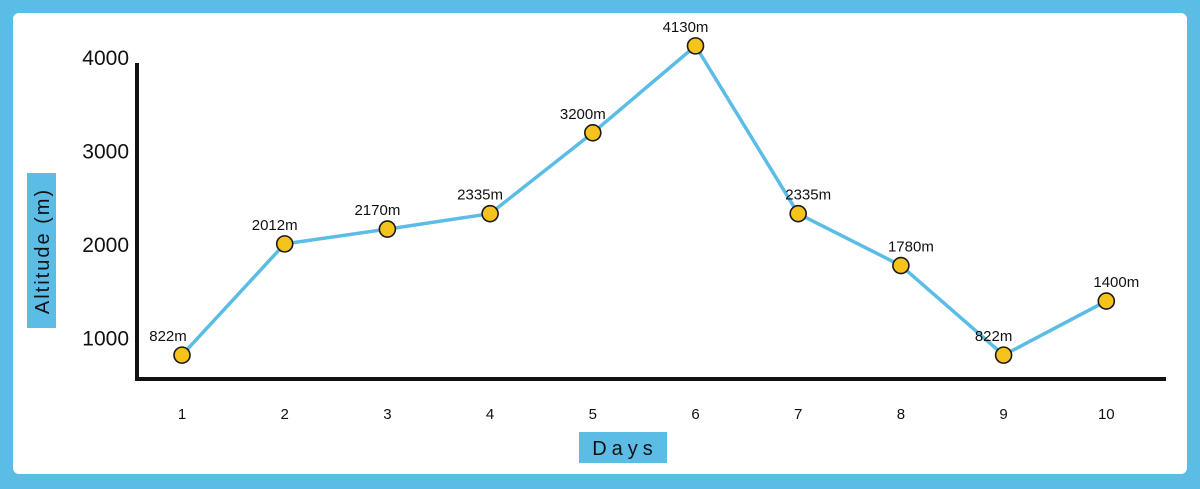  Describe the element at coordinates (686, 27) in the screenshot. I see `data-label: 4130m` at that location.